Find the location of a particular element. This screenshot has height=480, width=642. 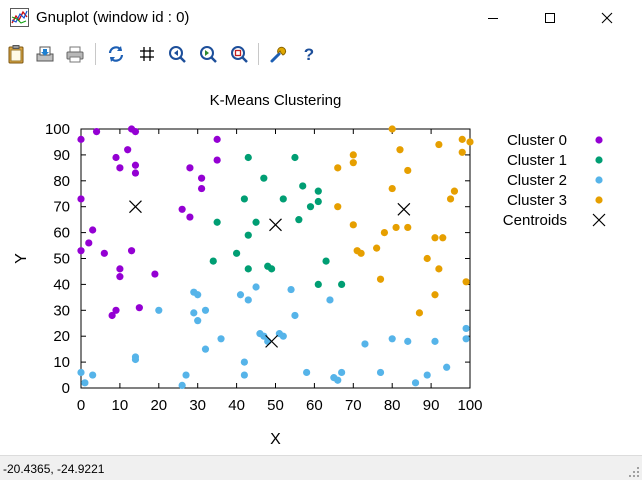

y-tick-label: 60 is located at coordinates (61, 233).